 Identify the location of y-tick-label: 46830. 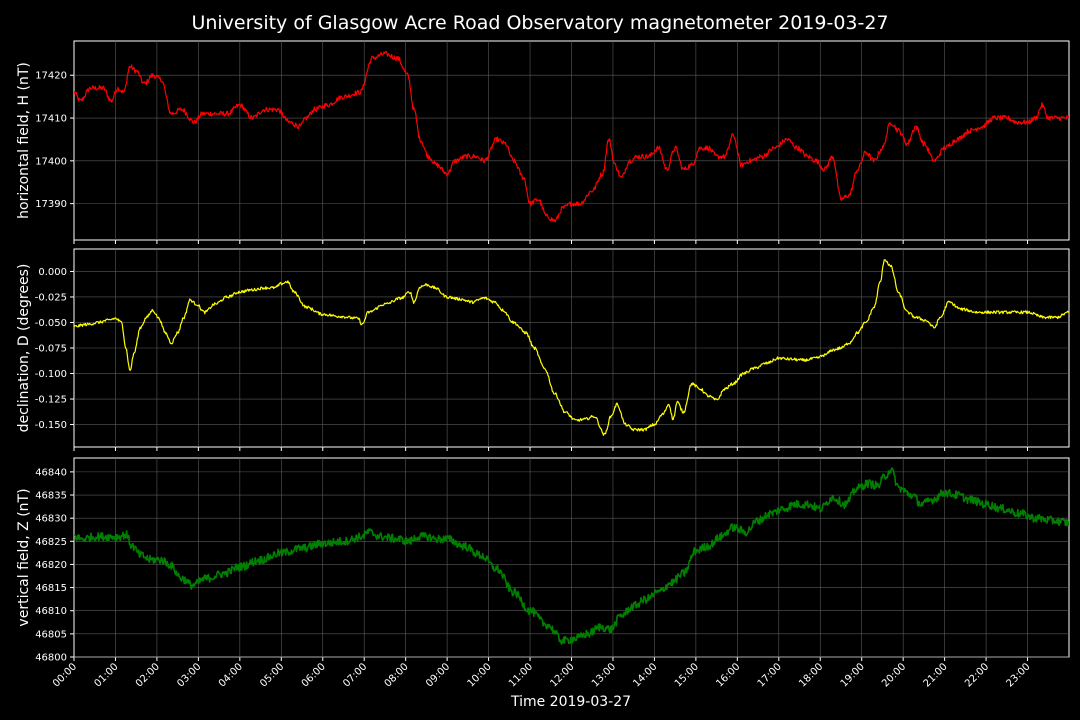
(51, 519).